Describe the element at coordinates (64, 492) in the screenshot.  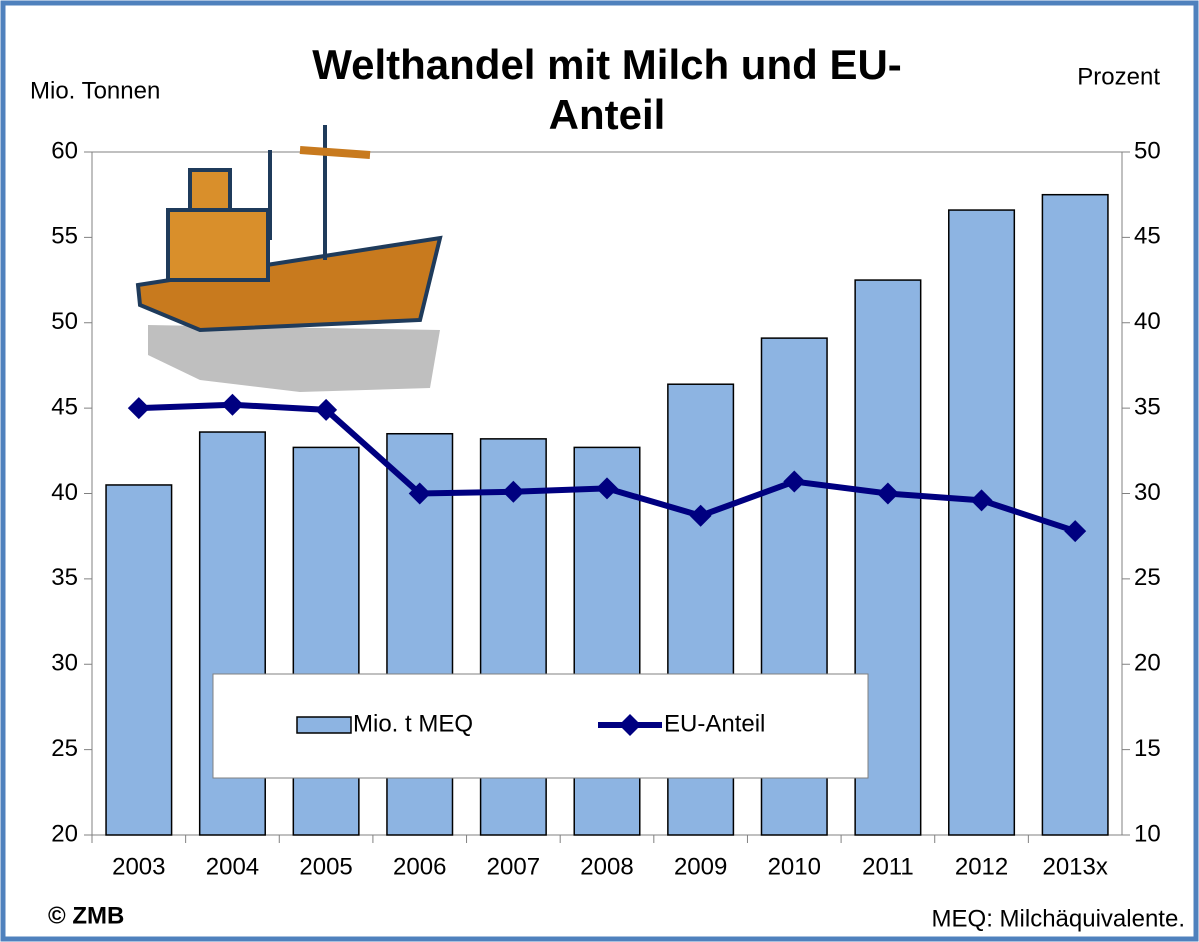
I see `y-tick-label: 40` at that location.